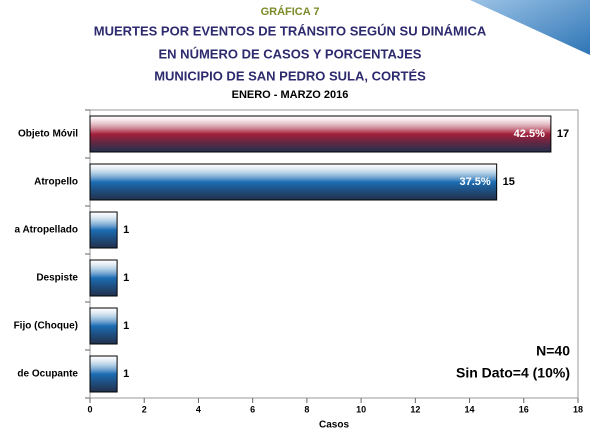  Describe the element at coordinates (47, 374) in the screenshot. I see `y-tick-label: de Ocupante` at that location.